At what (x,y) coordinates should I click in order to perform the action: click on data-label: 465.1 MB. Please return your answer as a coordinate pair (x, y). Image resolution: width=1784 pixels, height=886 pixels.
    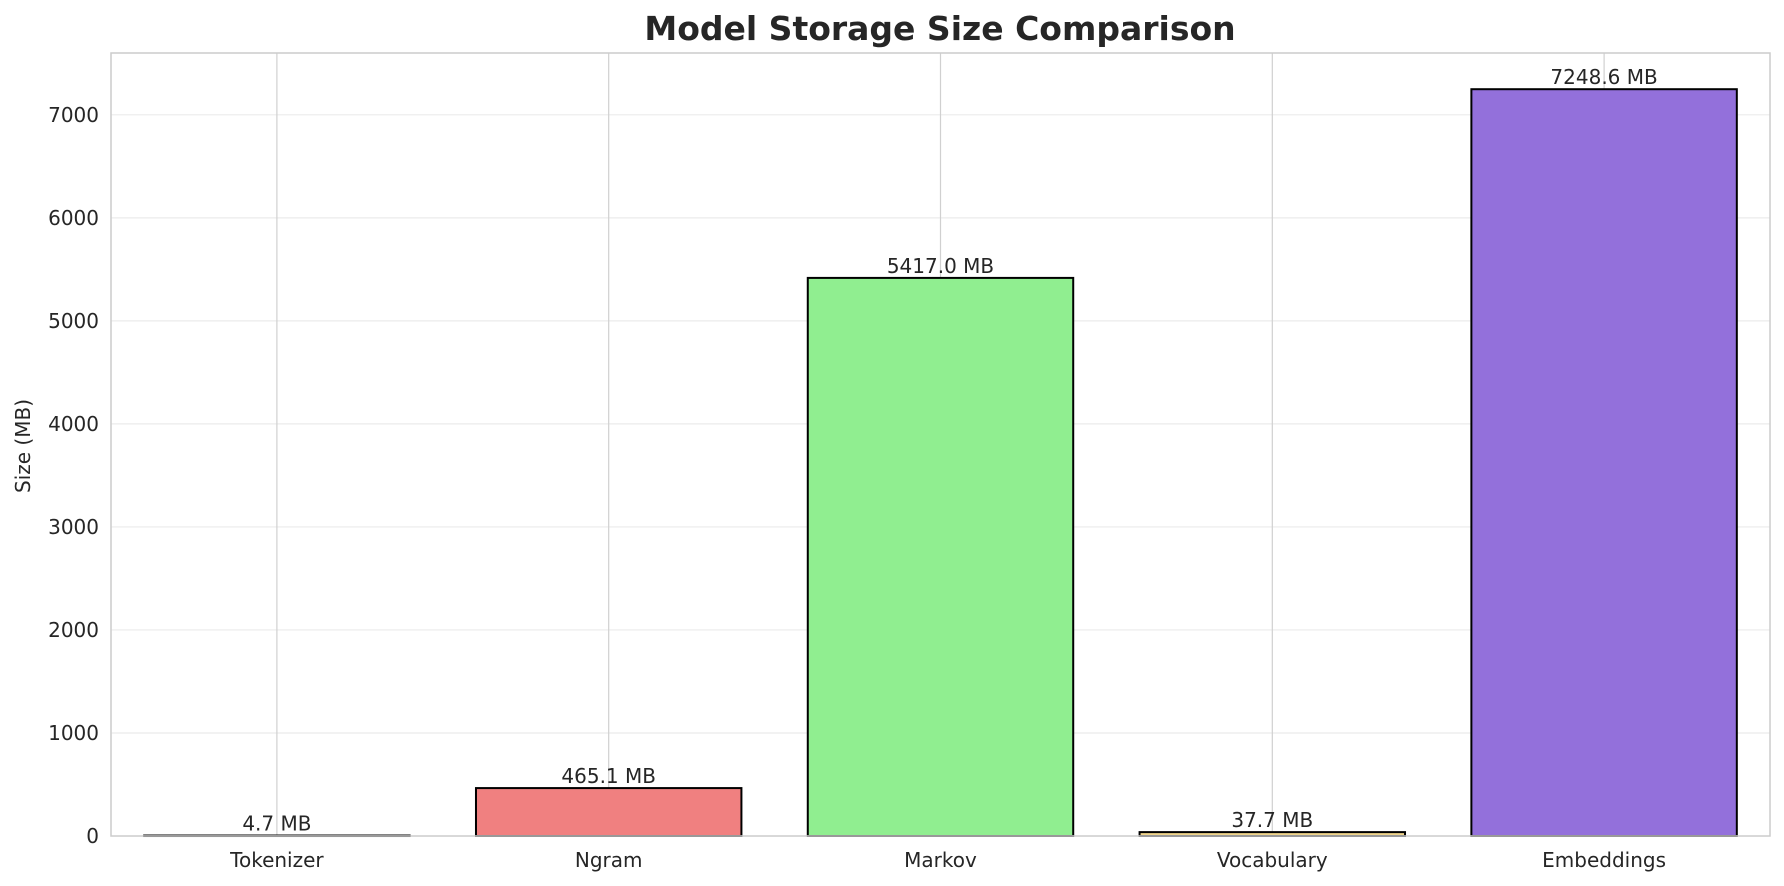
    Looking at the image, I should click on (608, 776).